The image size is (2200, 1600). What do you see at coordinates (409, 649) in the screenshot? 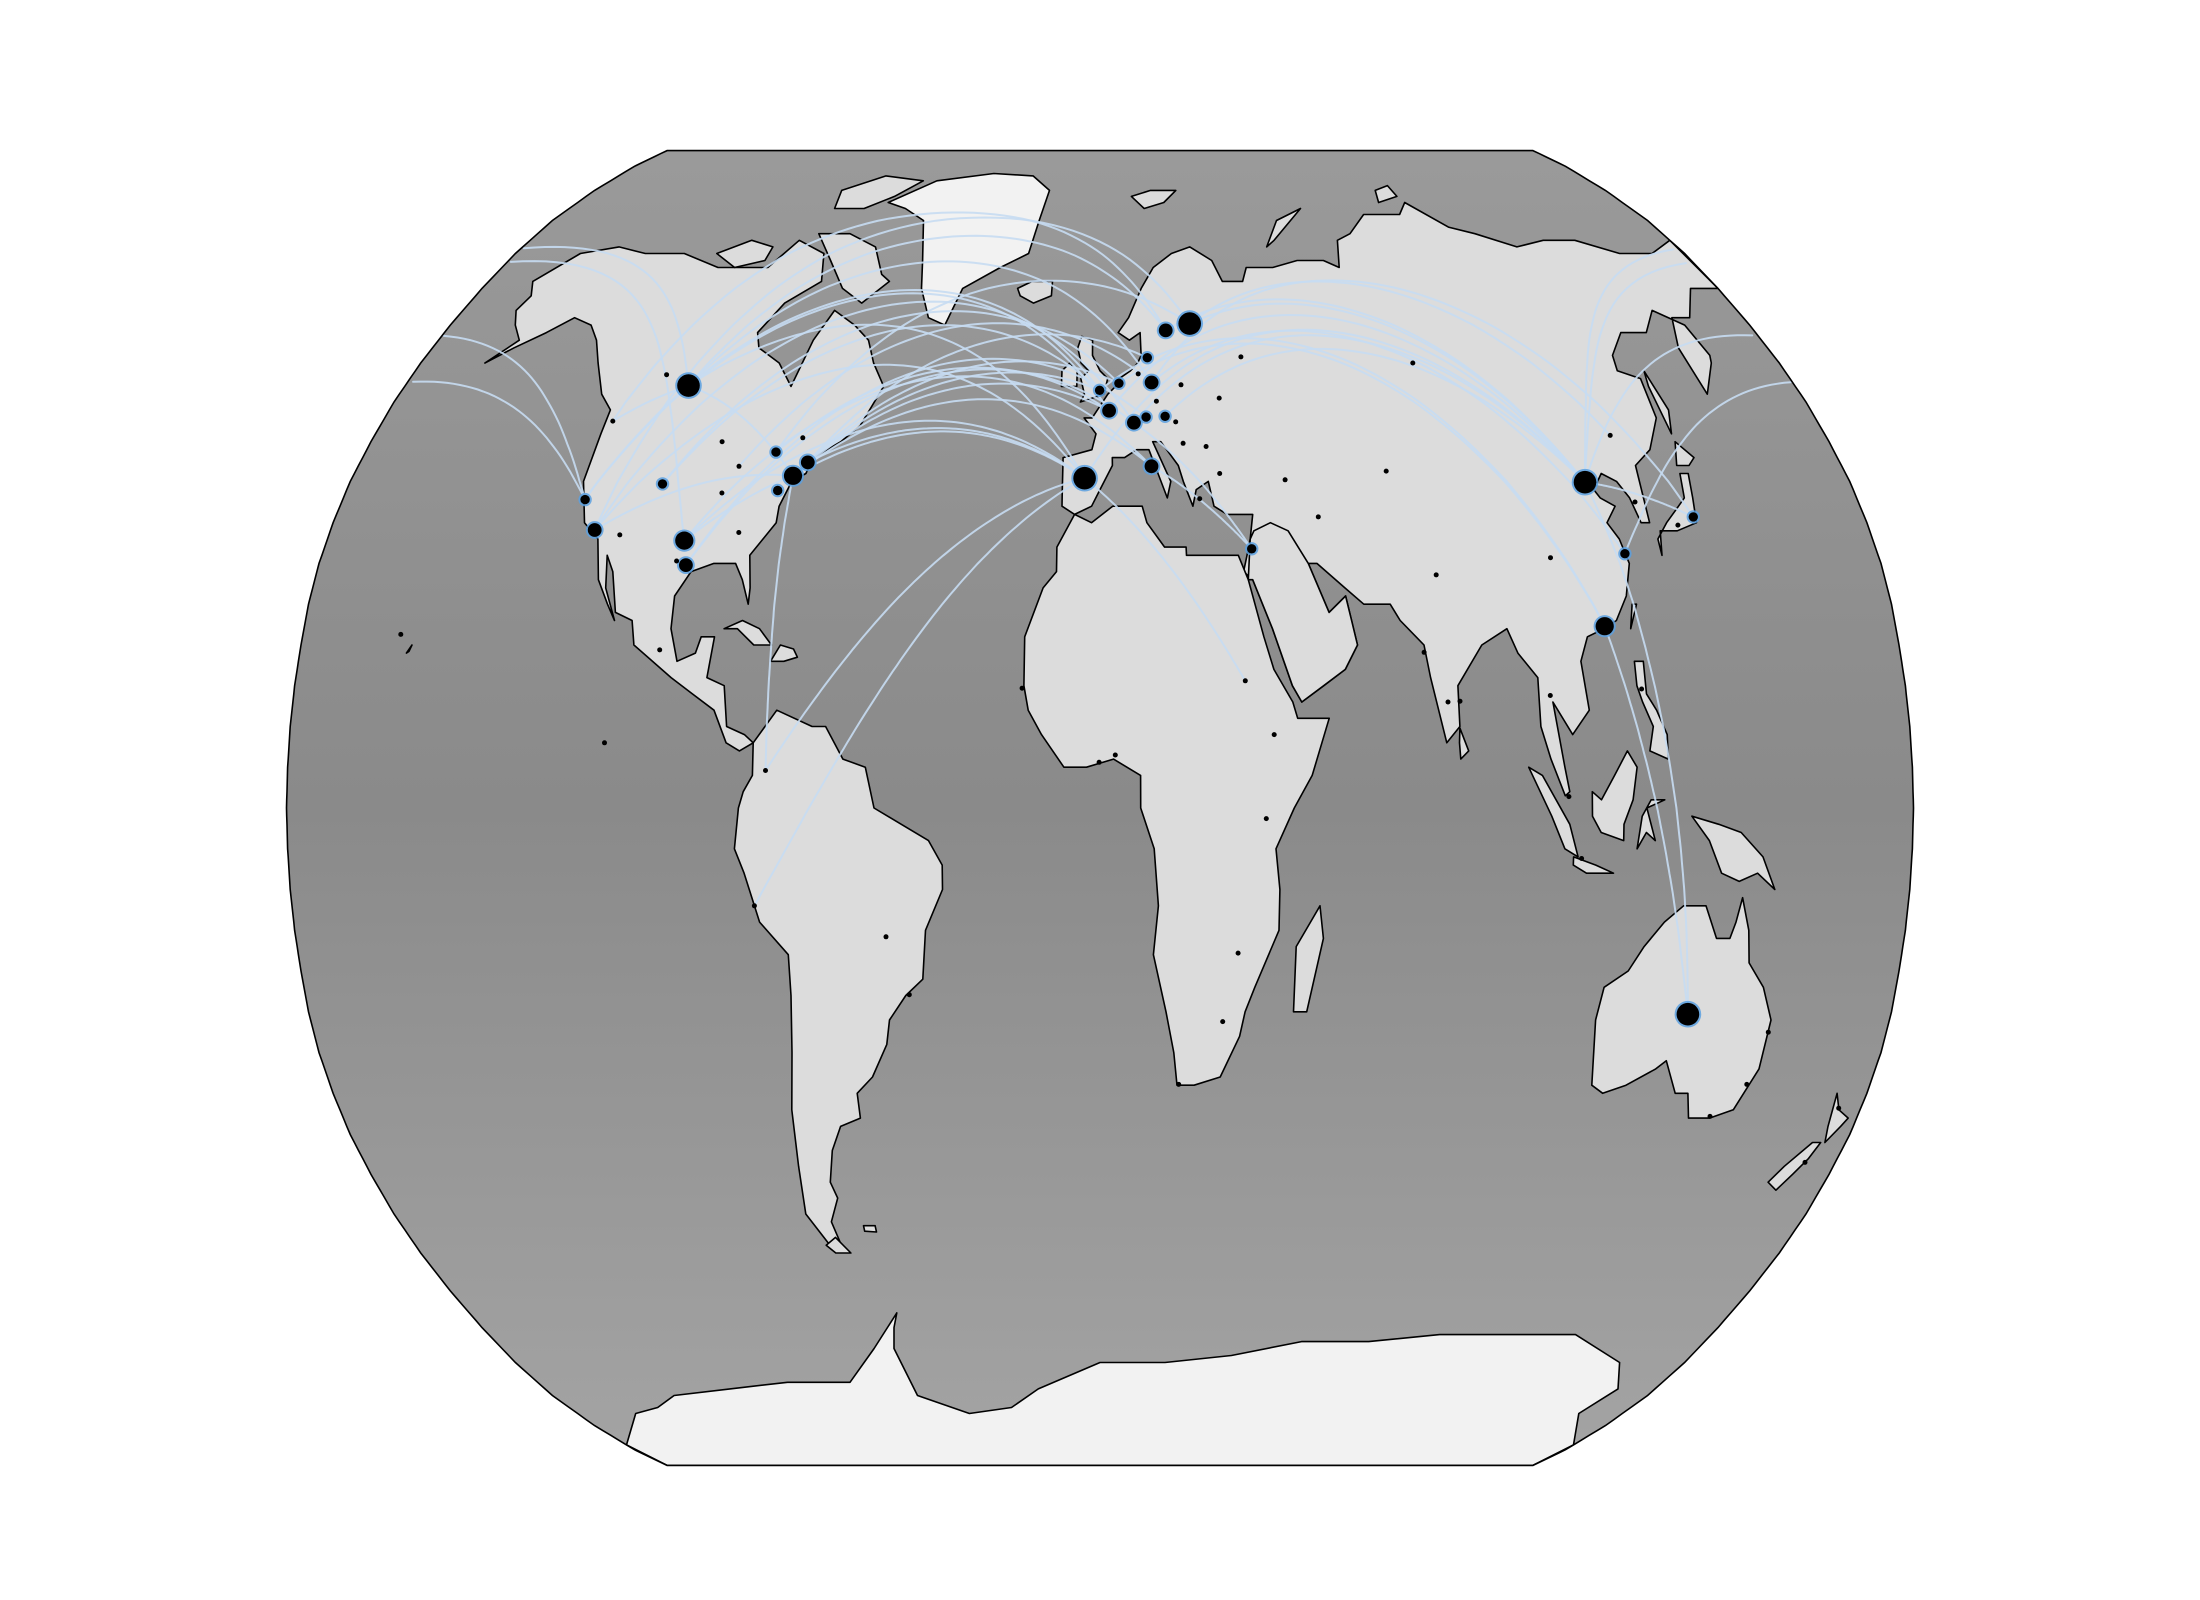
I see `hawaii-landmass` at bounding box center [409, 649].